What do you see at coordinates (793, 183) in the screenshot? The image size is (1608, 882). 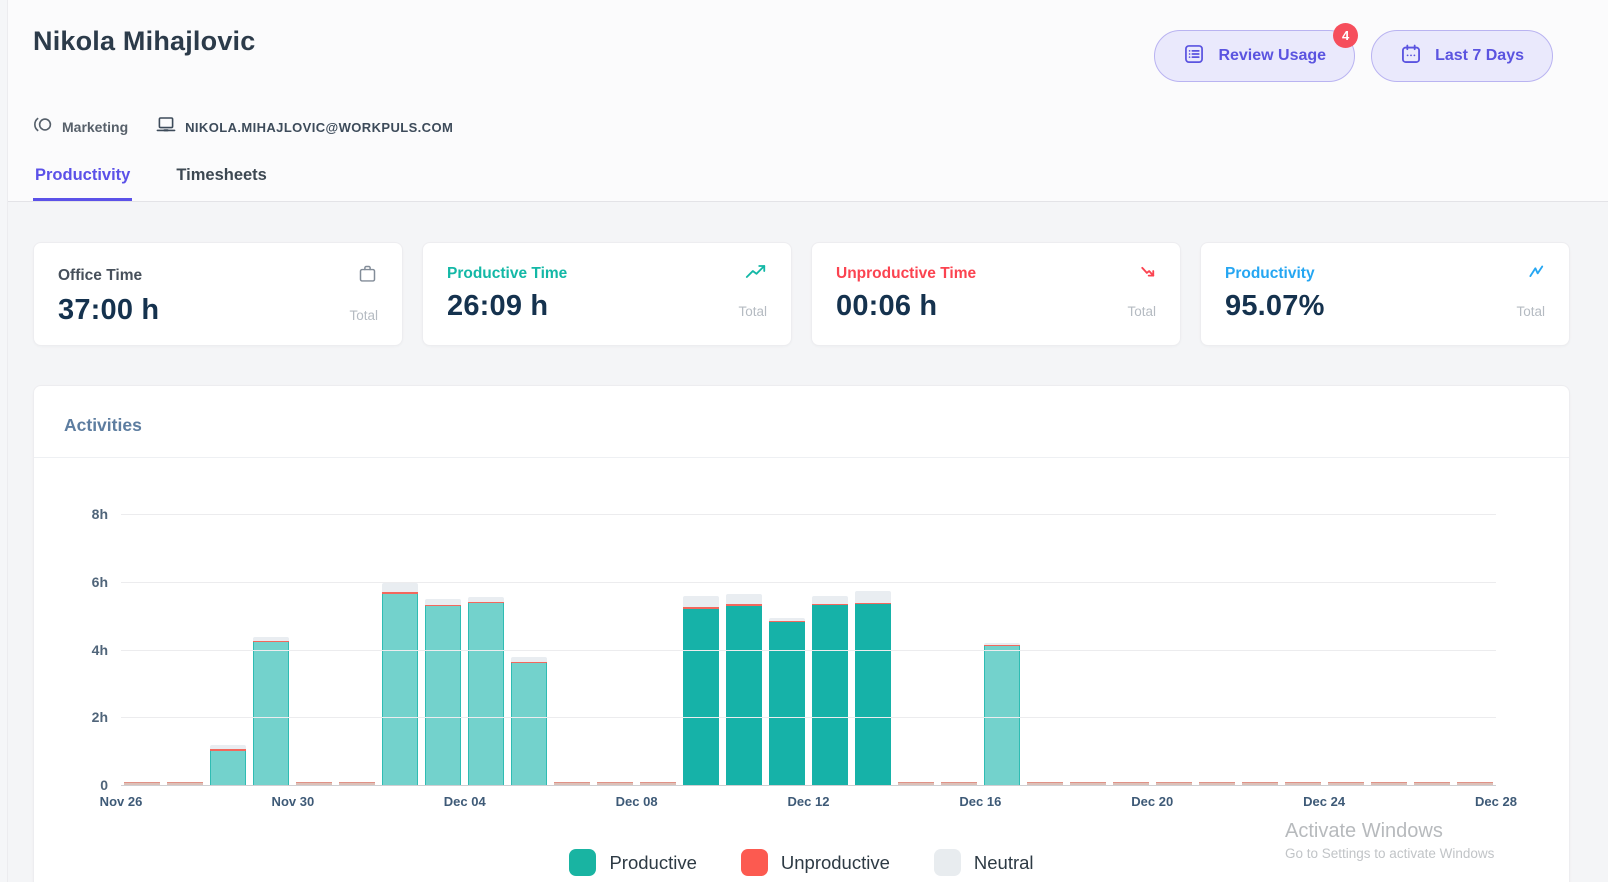 I see `tab-bar: Productivity Timesheets` at bounding box center [793, 183].